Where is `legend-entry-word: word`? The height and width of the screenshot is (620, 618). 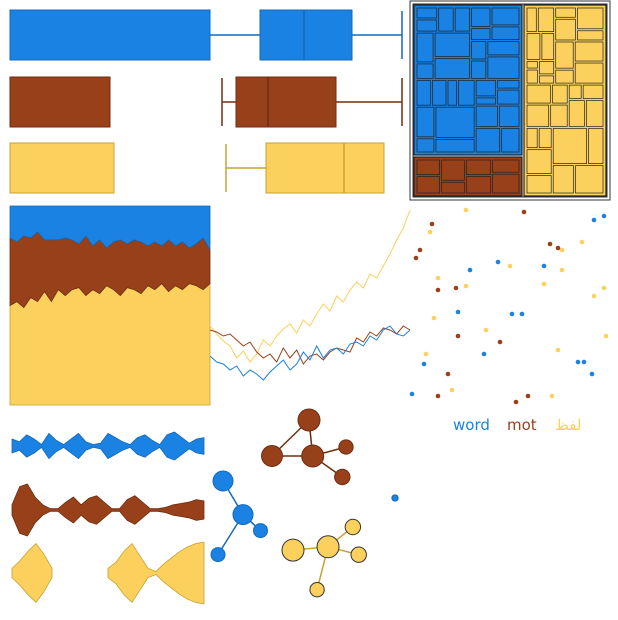
legend-entry-word: word is located at coordinates (471, 425).